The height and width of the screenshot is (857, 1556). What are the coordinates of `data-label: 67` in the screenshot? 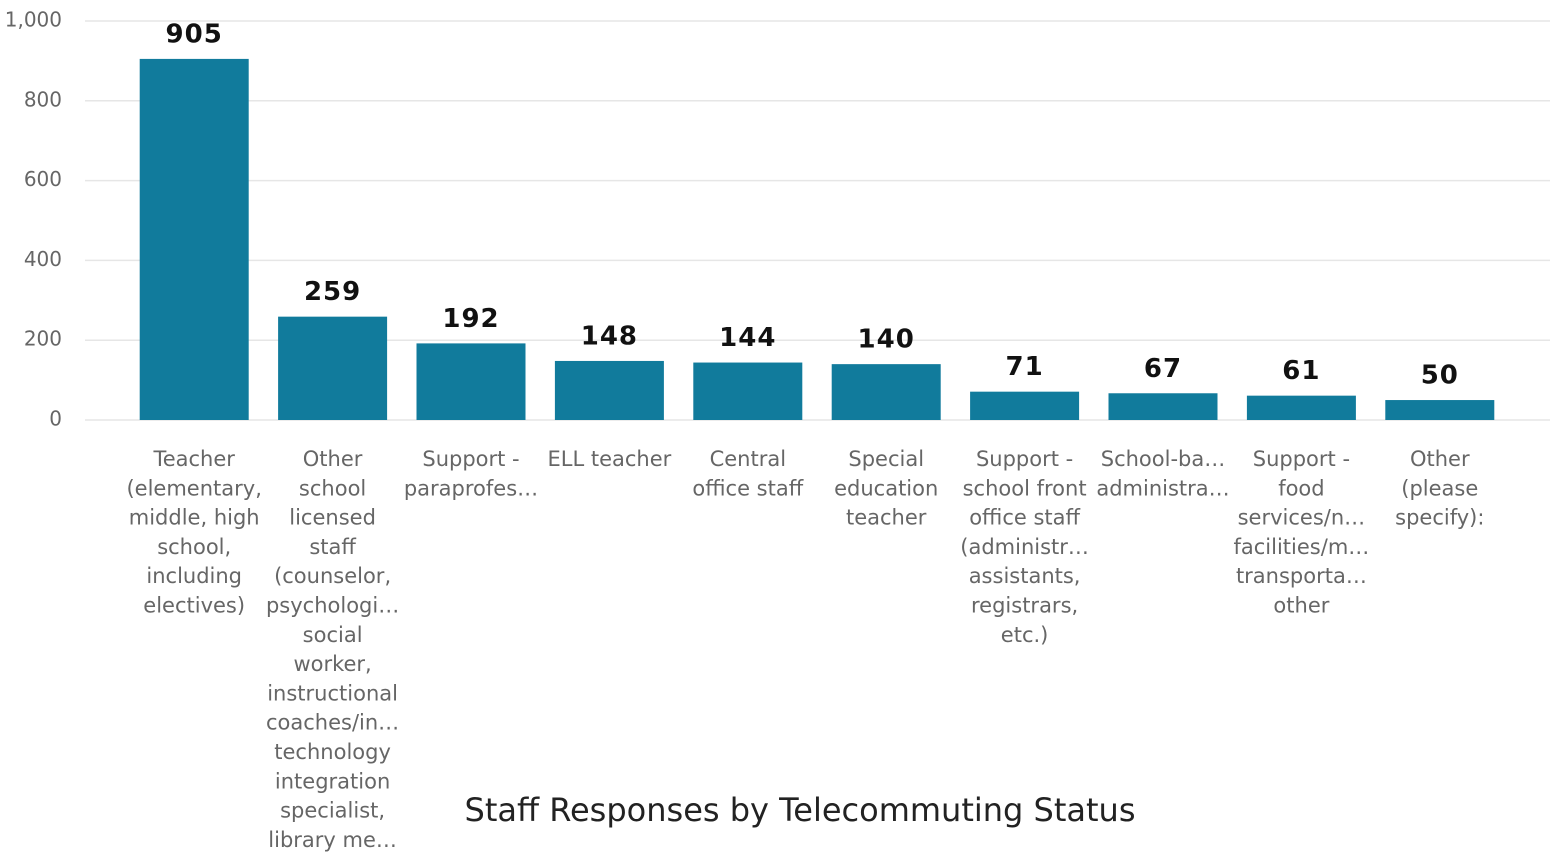 It's located at (1163, 369).